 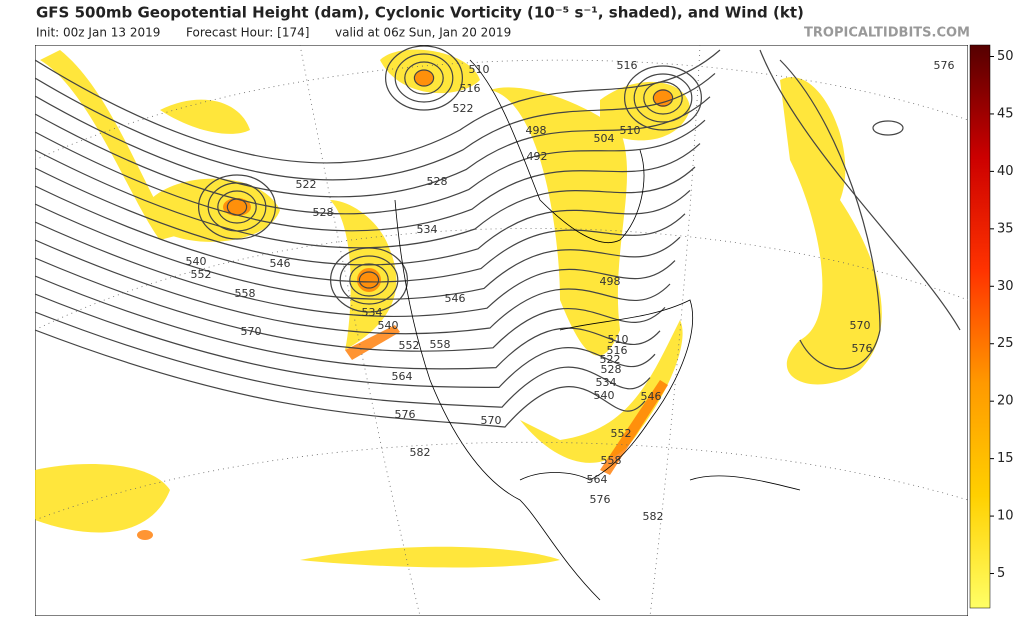 What do you see at coordinates (537, 156) in the screenshot?
I see `contour-label: 492` at bounding box center [537, 156].